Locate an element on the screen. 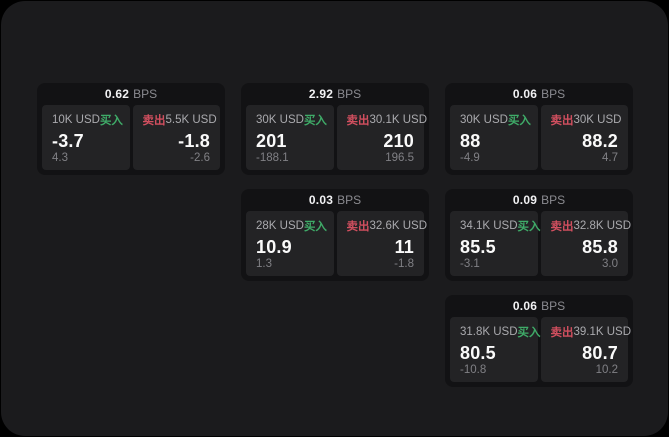 The height and width of the screenshot is (437, 669). sell-subcard: 卖出 30K USD 88.2 4.7 is located at coordinates (584, 137).